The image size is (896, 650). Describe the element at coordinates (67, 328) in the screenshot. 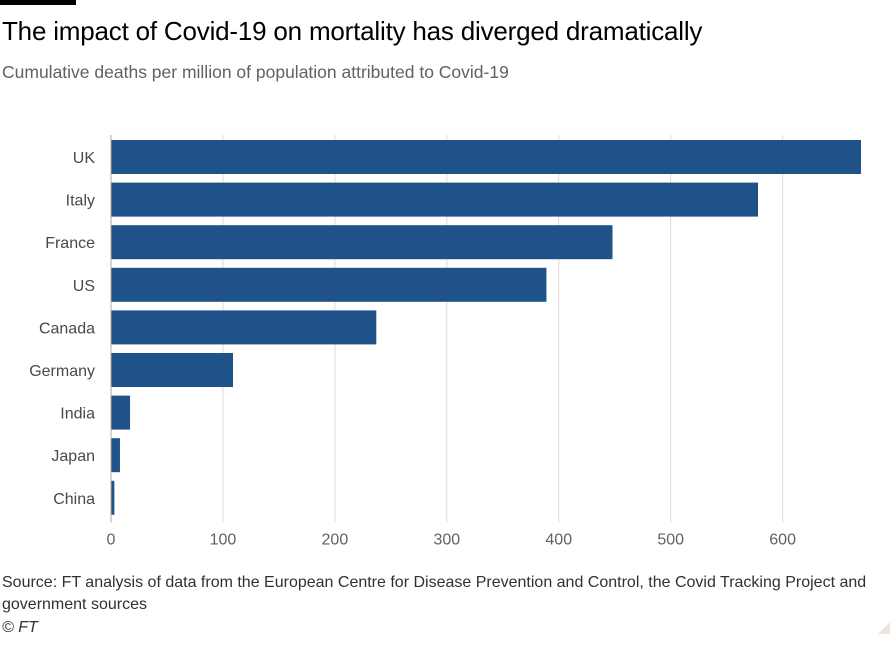

I see `category-label: Canada` at that location.